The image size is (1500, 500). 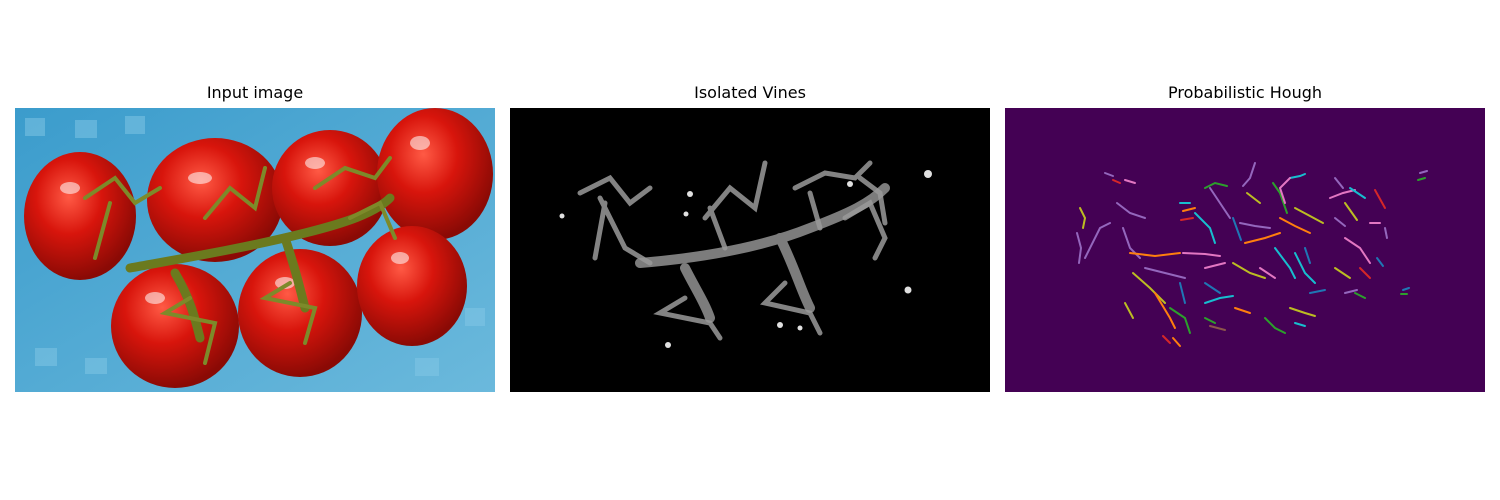 What do you see at coordinates (255, 92) in the screenshot?
I see `input-image-title: Input image` at bounding box center [255, 92].